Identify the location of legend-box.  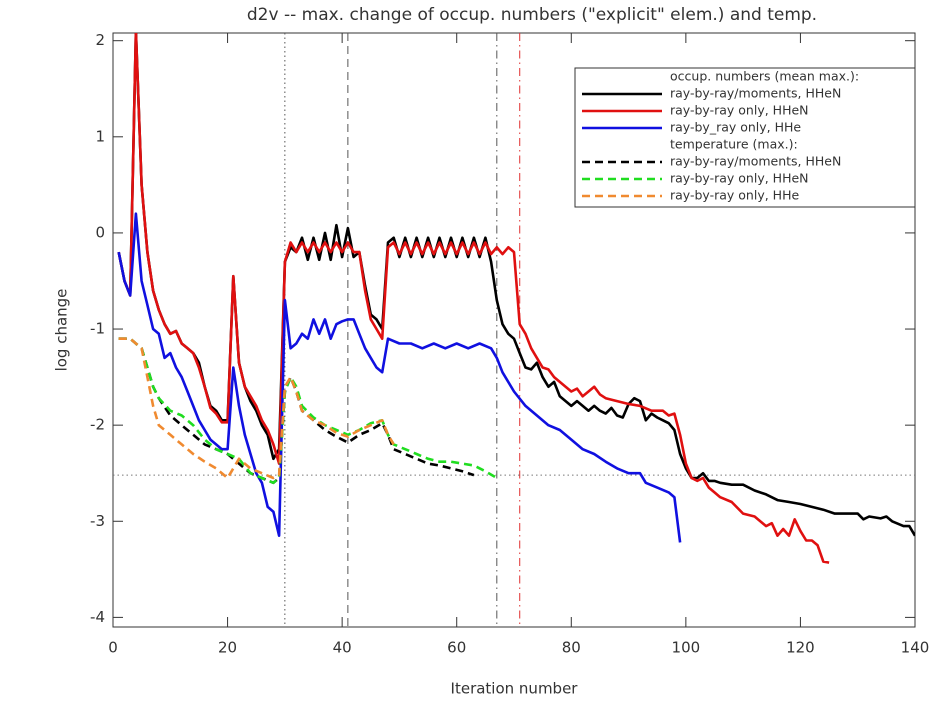
(745, 137).